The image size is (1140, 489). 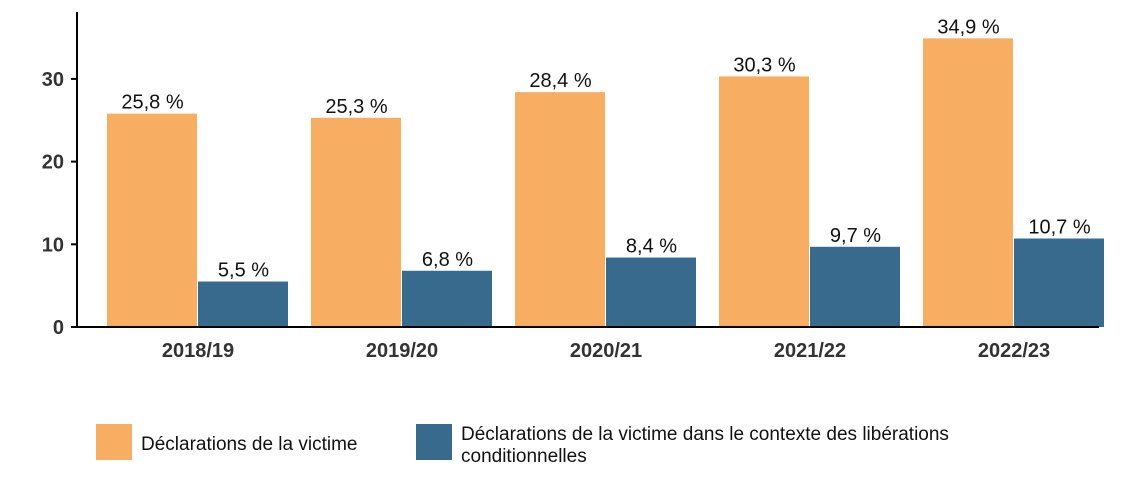 I want to click on data-label-parole-2019-20: 6,8 %, so click(x=447, y=260).